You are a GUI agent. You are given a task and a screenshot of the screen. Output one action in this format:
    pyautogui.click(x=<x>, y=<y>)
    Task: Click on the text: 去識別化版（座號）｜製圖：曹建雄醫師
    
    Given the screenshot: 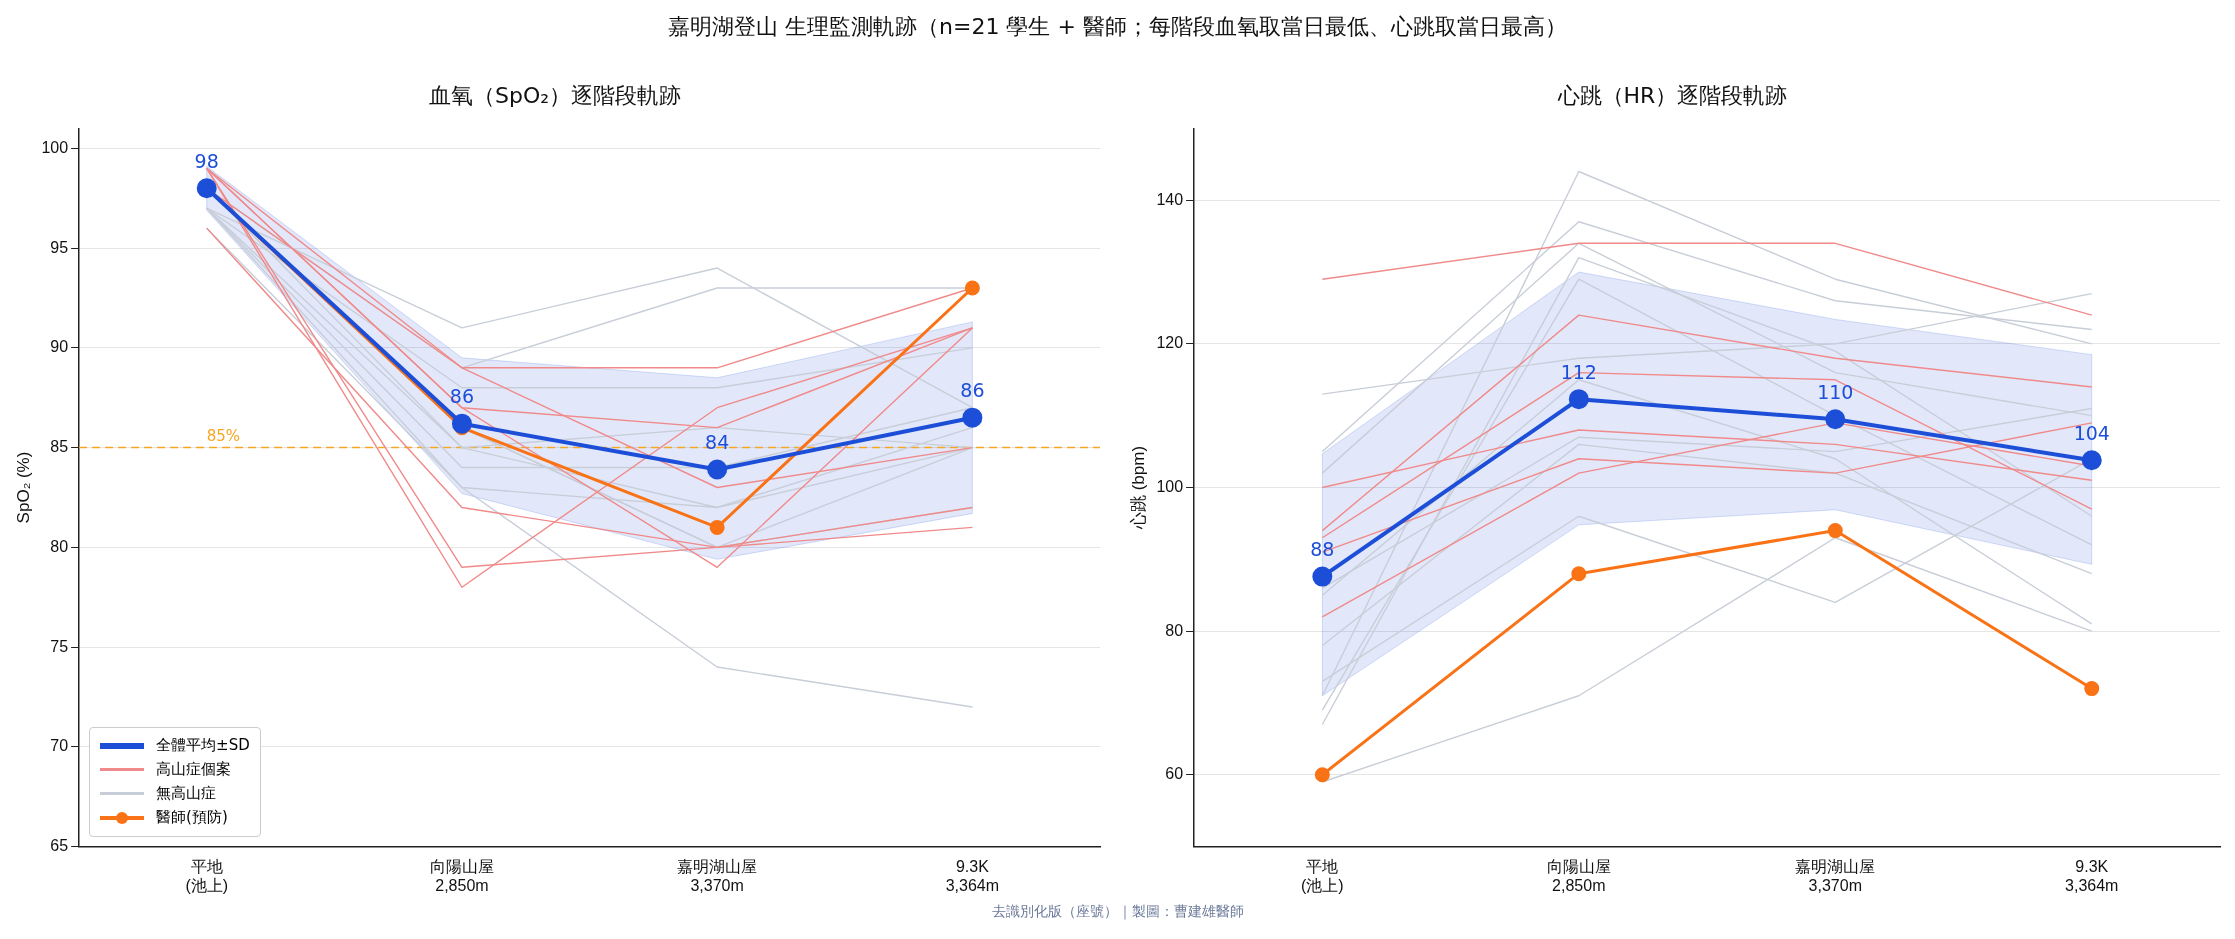 What is the action you would take?
    pyautogui.click(x=1117, y=912)
    